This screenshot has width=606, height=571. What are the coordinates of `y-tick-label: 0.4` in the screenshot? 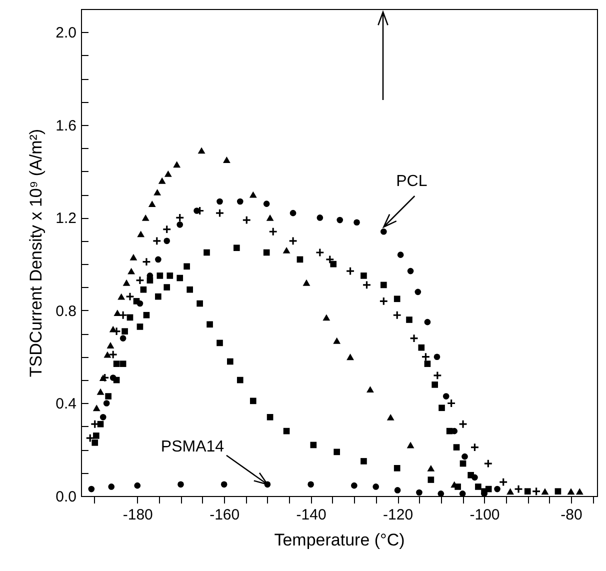 It's located at (66, 404).